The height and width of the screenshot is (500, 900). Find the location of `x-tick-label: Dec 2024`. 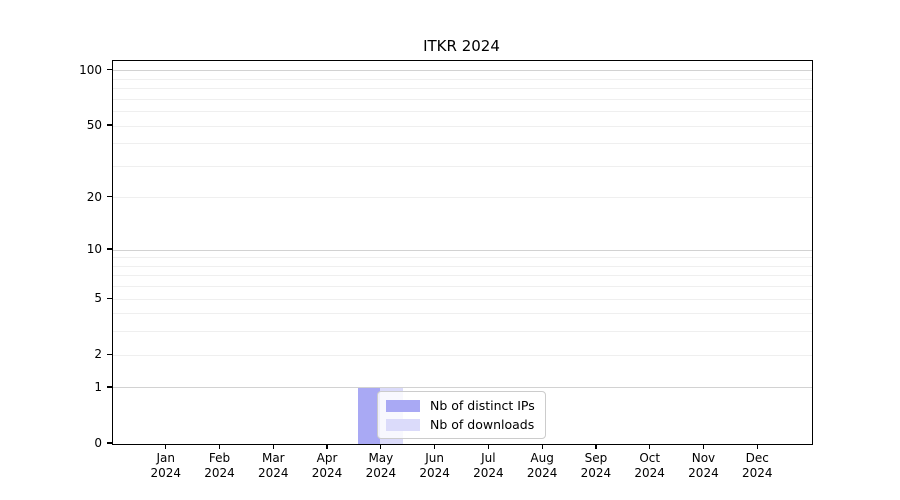

x-tick-label: Dec 2024 is located at coordinates (757, 465).